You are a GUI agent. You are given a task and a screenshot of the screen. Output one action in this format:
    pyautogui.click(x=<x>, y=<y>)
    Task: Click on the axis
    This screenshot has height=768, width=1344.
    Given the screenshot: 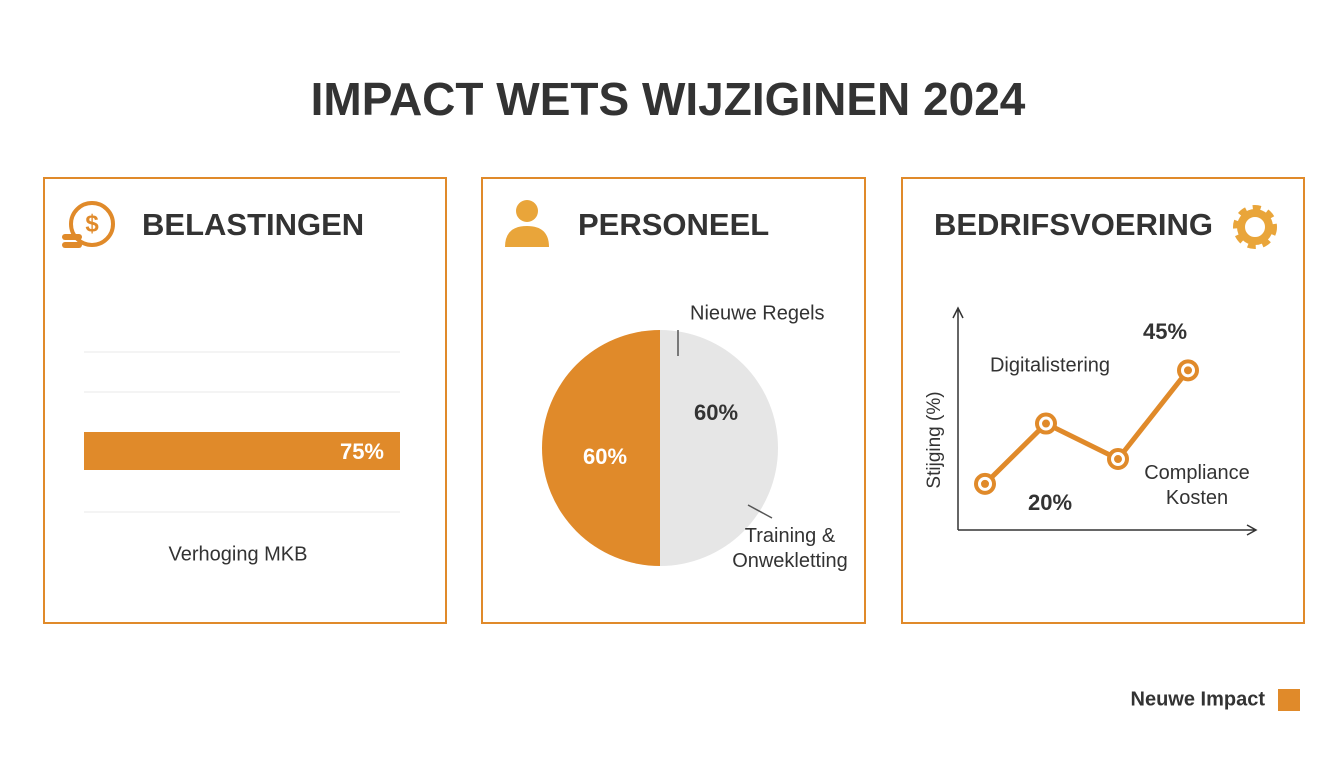 What is the action you would take?
    pyautogui.click(x=1105, y=421)
    